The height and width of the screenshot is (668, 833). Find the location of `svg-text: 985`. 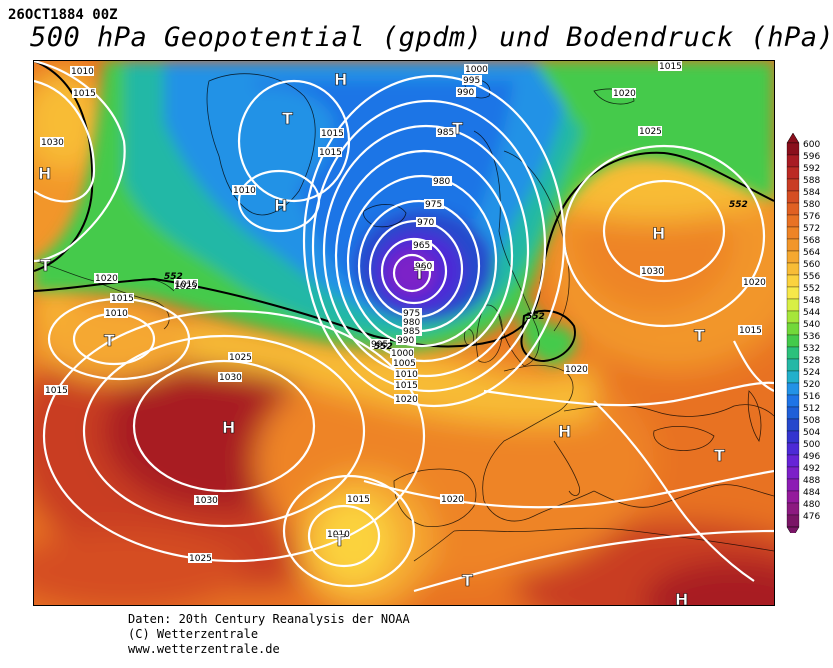

svg-text: 985 is located at coordinates (411, 332).